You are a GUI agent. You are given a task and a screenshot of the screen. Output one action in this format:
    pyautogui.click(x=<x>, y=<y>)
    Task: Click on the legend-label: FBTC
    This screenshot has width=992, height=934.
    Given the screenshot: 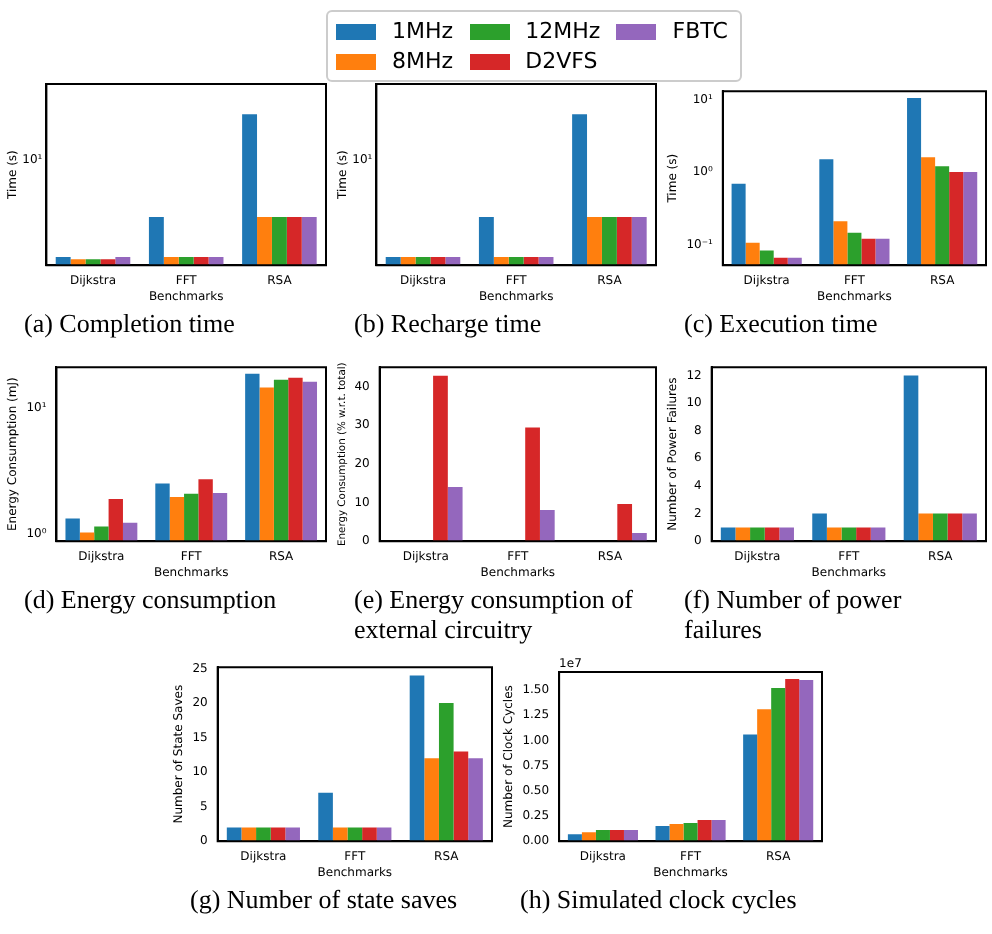 What is the action you would take?
    pyautogui.click(x=700, y=31)
    